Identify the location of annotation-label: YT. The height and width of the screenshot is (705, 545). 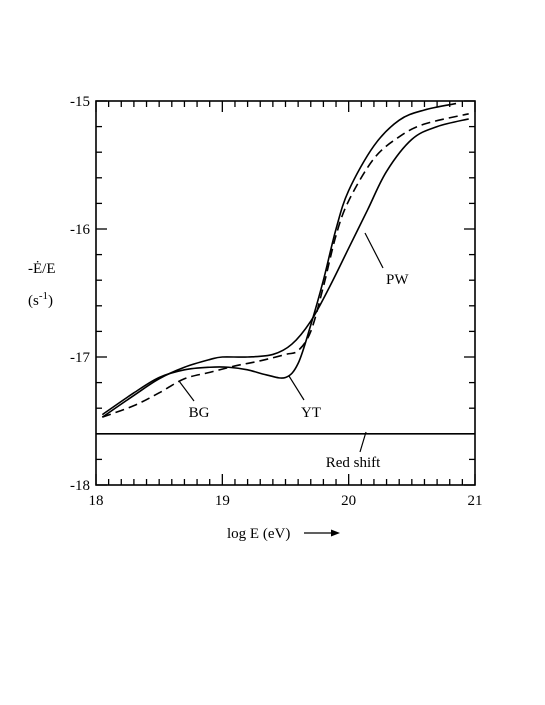
(311, 413).